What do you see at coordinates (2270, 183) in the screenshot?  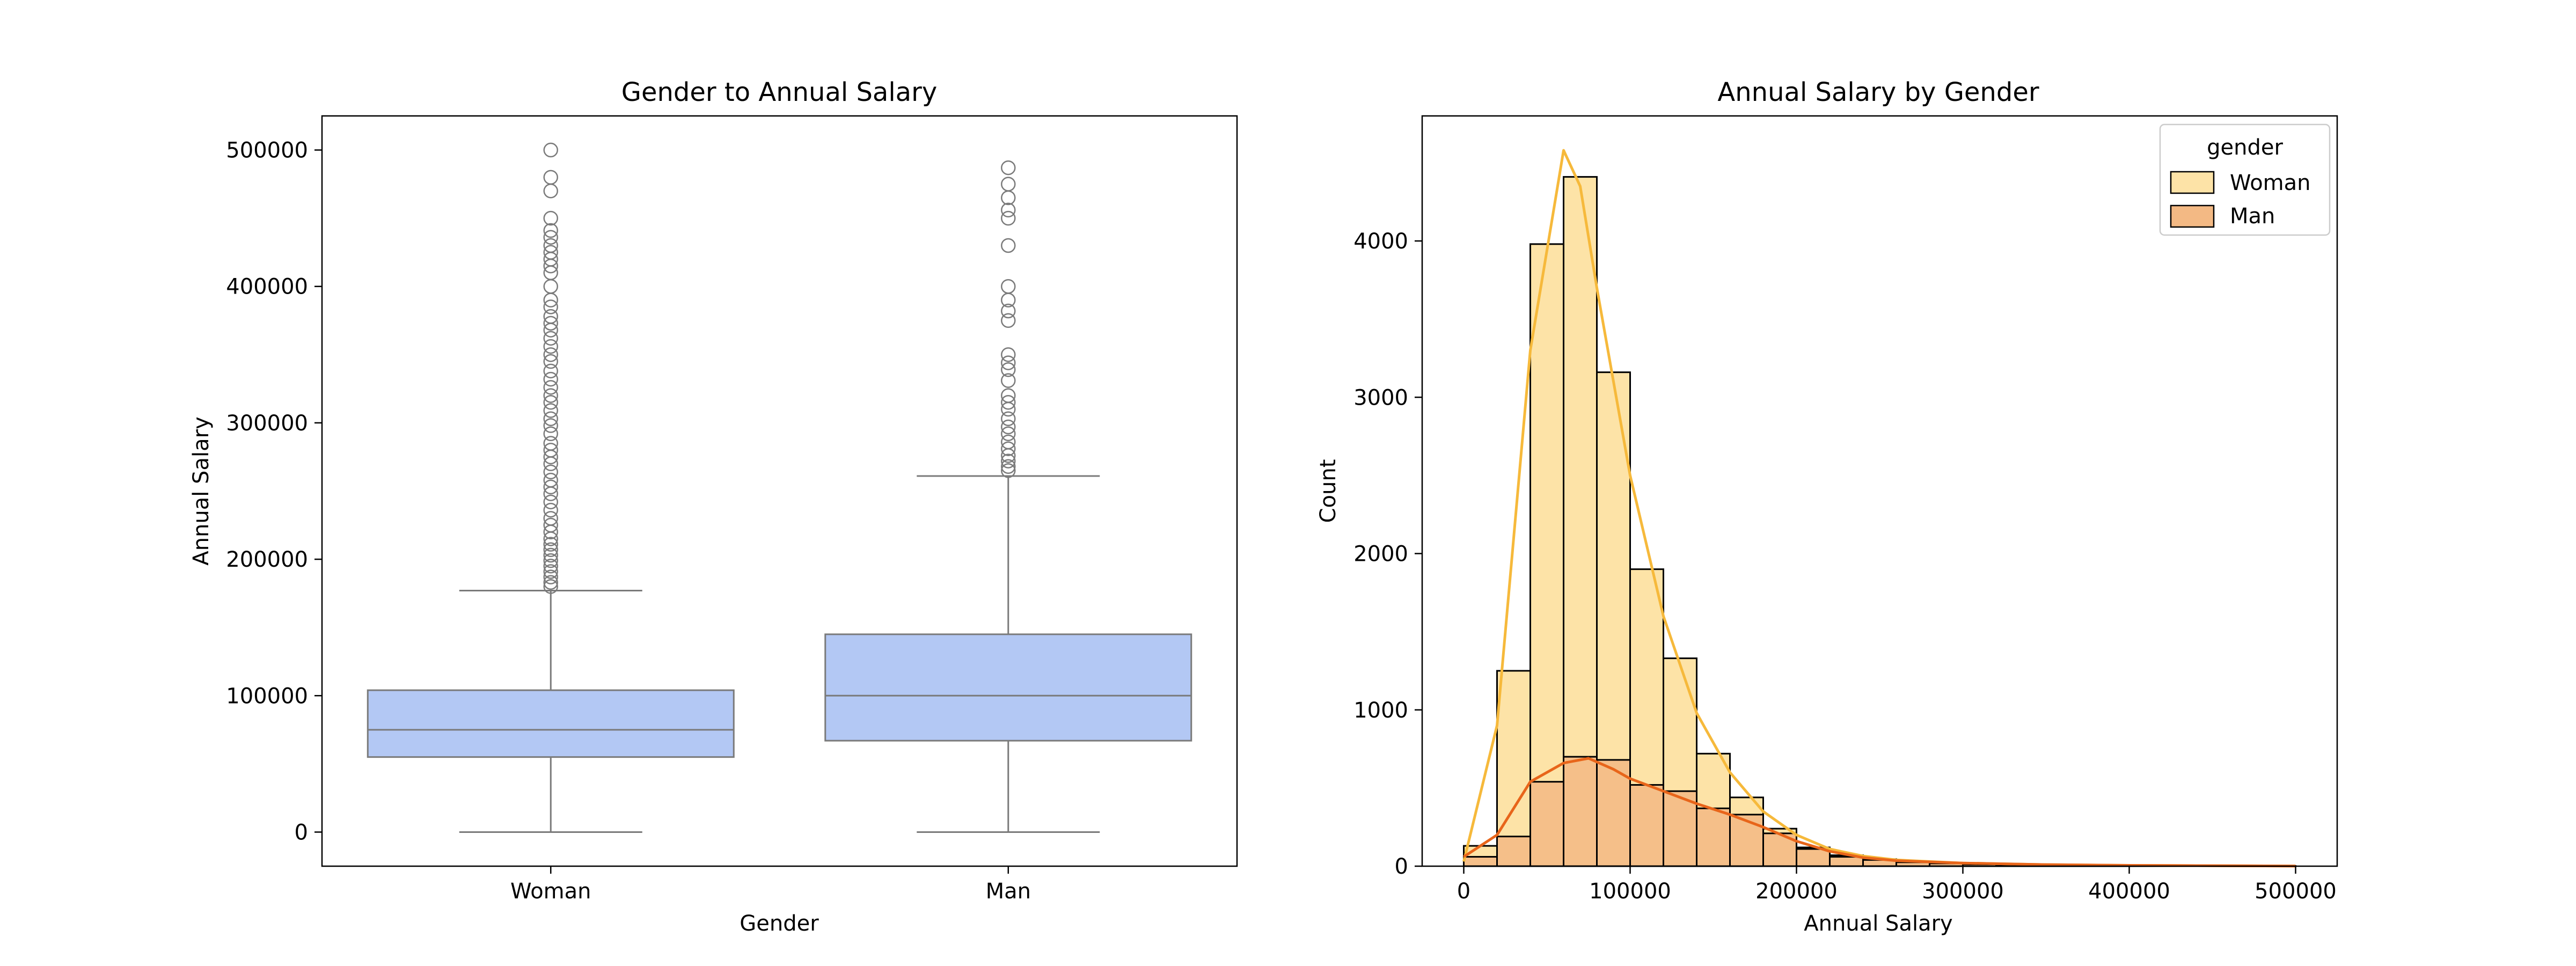 I see `legend-label-woman: Woman` at bounding box center [2270, 183].